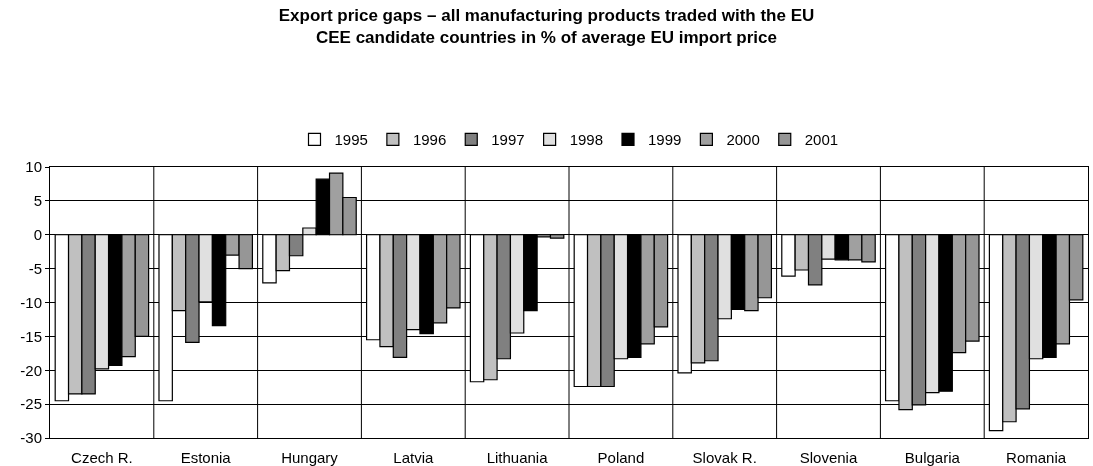  What do you see at coordinates (517, 457) in the screenshot?
I see `x-tick-label: Lithuania` at bounding box center [517, 457].